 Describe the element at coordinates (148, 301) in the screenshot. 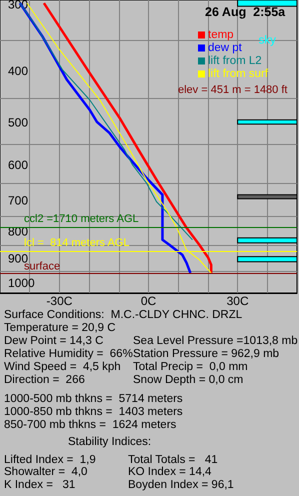

I see `x-tick-label: 0C` at that location.